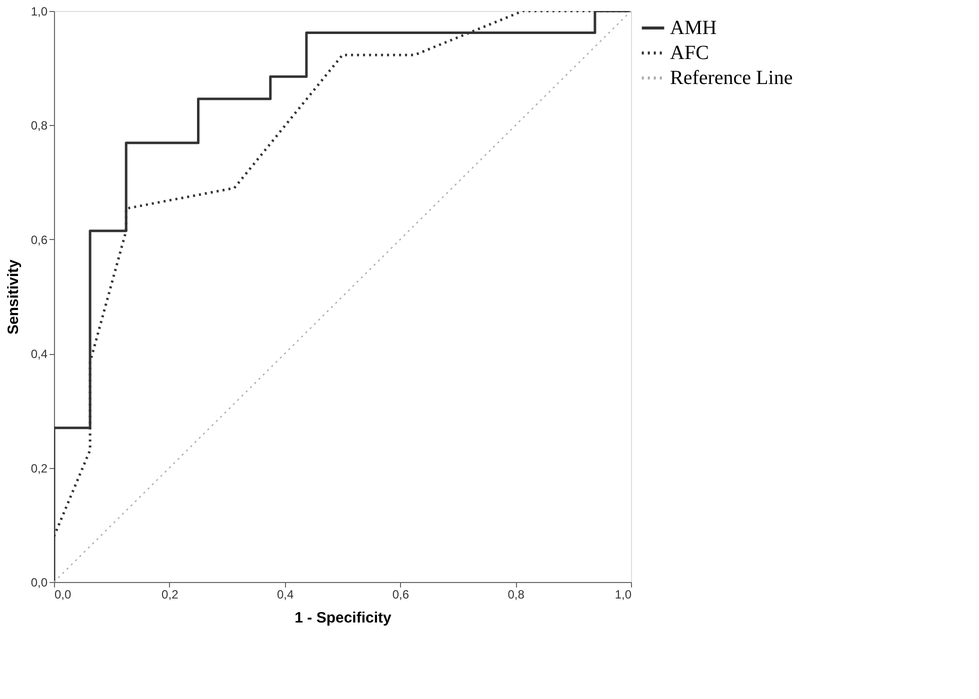 Image resolution: width=979 pixels, height=699 pixels. Describe the element at coordinates (63, 595) in the screenshot. I see `x-tick-label: 0,0` at that location.